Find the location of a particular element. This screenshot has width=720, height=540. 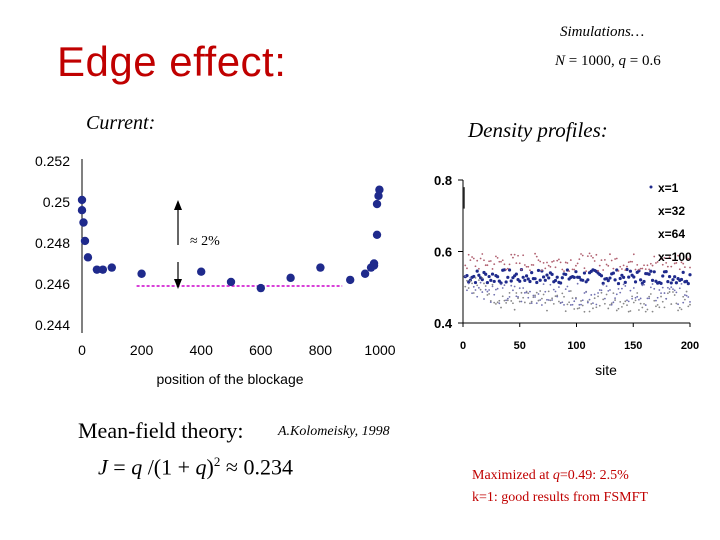

y-tick-label: 0.8 is located at coordinates (443, 180).